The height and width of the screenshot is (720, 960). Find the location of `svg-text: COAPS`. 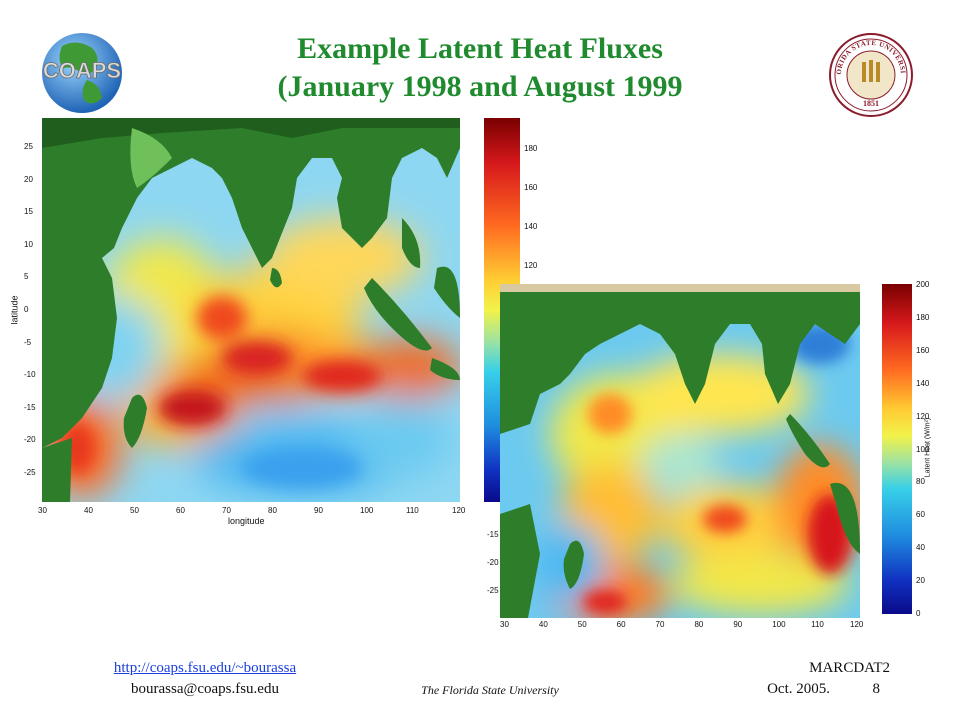

svg-text: COAPS is located at coordinates (82, 70).